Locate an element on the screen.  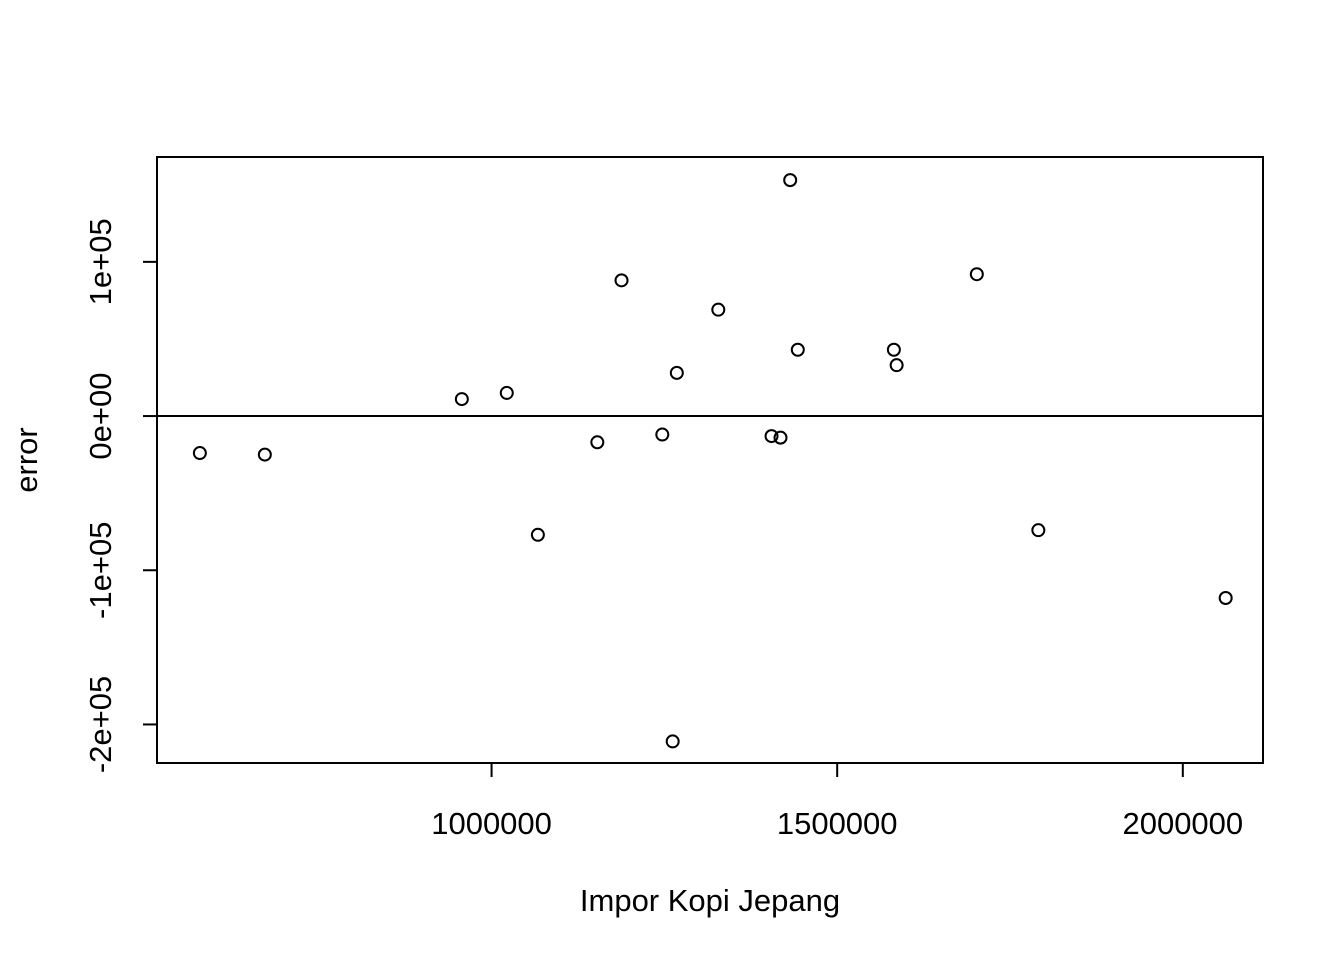
x-tick-label: 1000000 is located at coordinates (491, 823).